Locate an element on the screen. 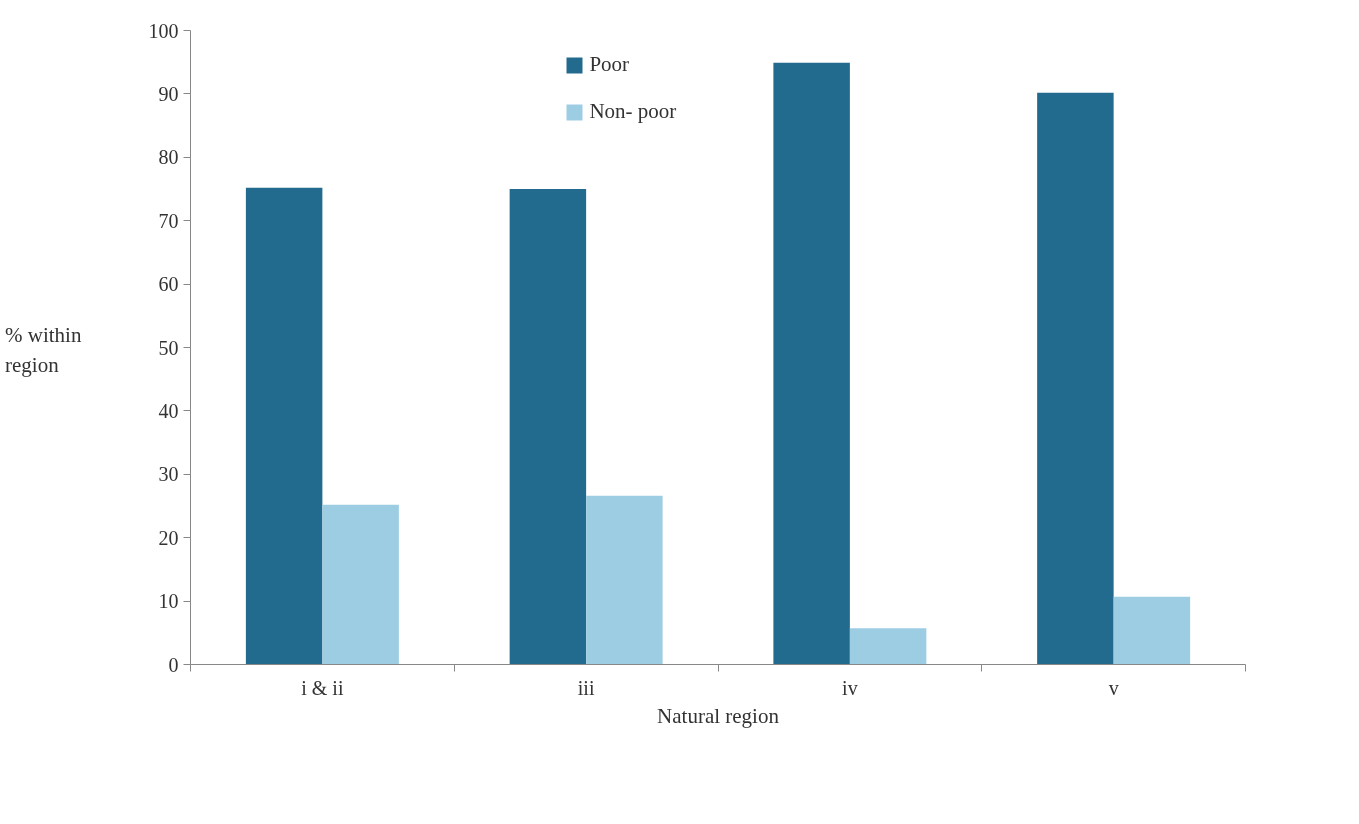  x-tick-label: i & ii is located at coordinates (322, 687).